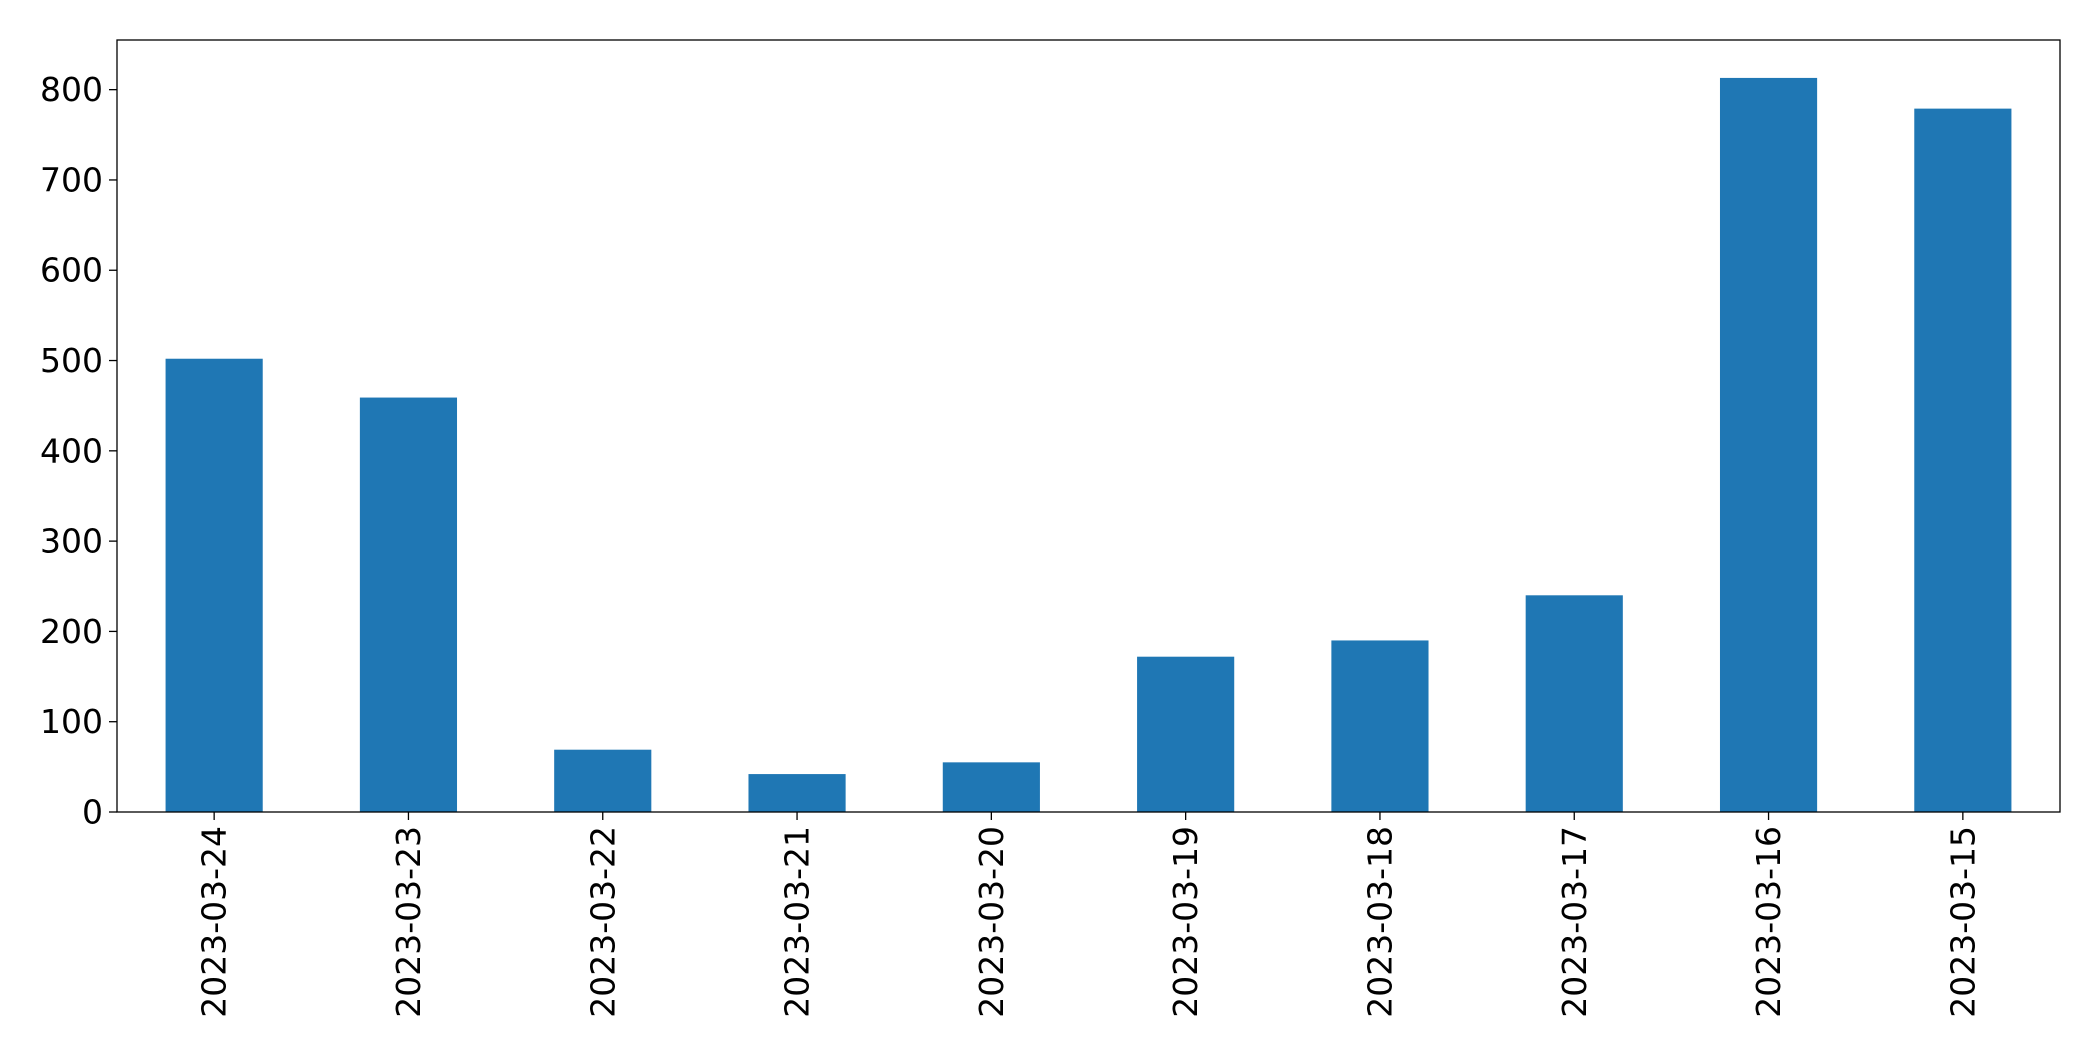 This screenshot has height=1061, width=2093. I want to click on y-tick-label: 400, so click(71, 450).